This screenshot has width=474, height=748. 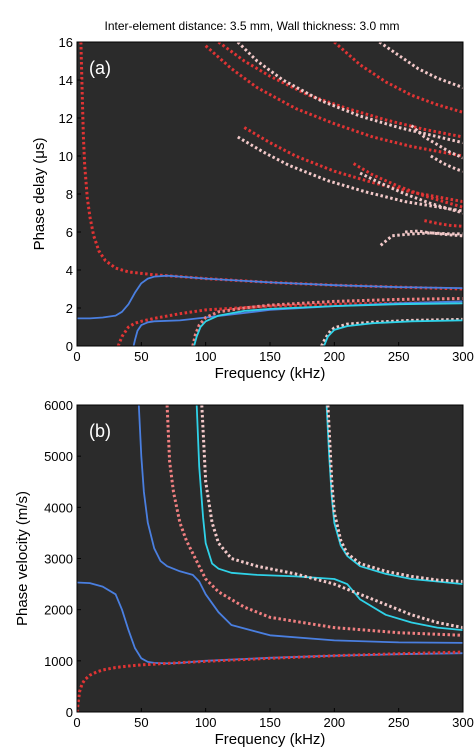 I want to click on series-line-10-dotted, so click(x=333, y=101).